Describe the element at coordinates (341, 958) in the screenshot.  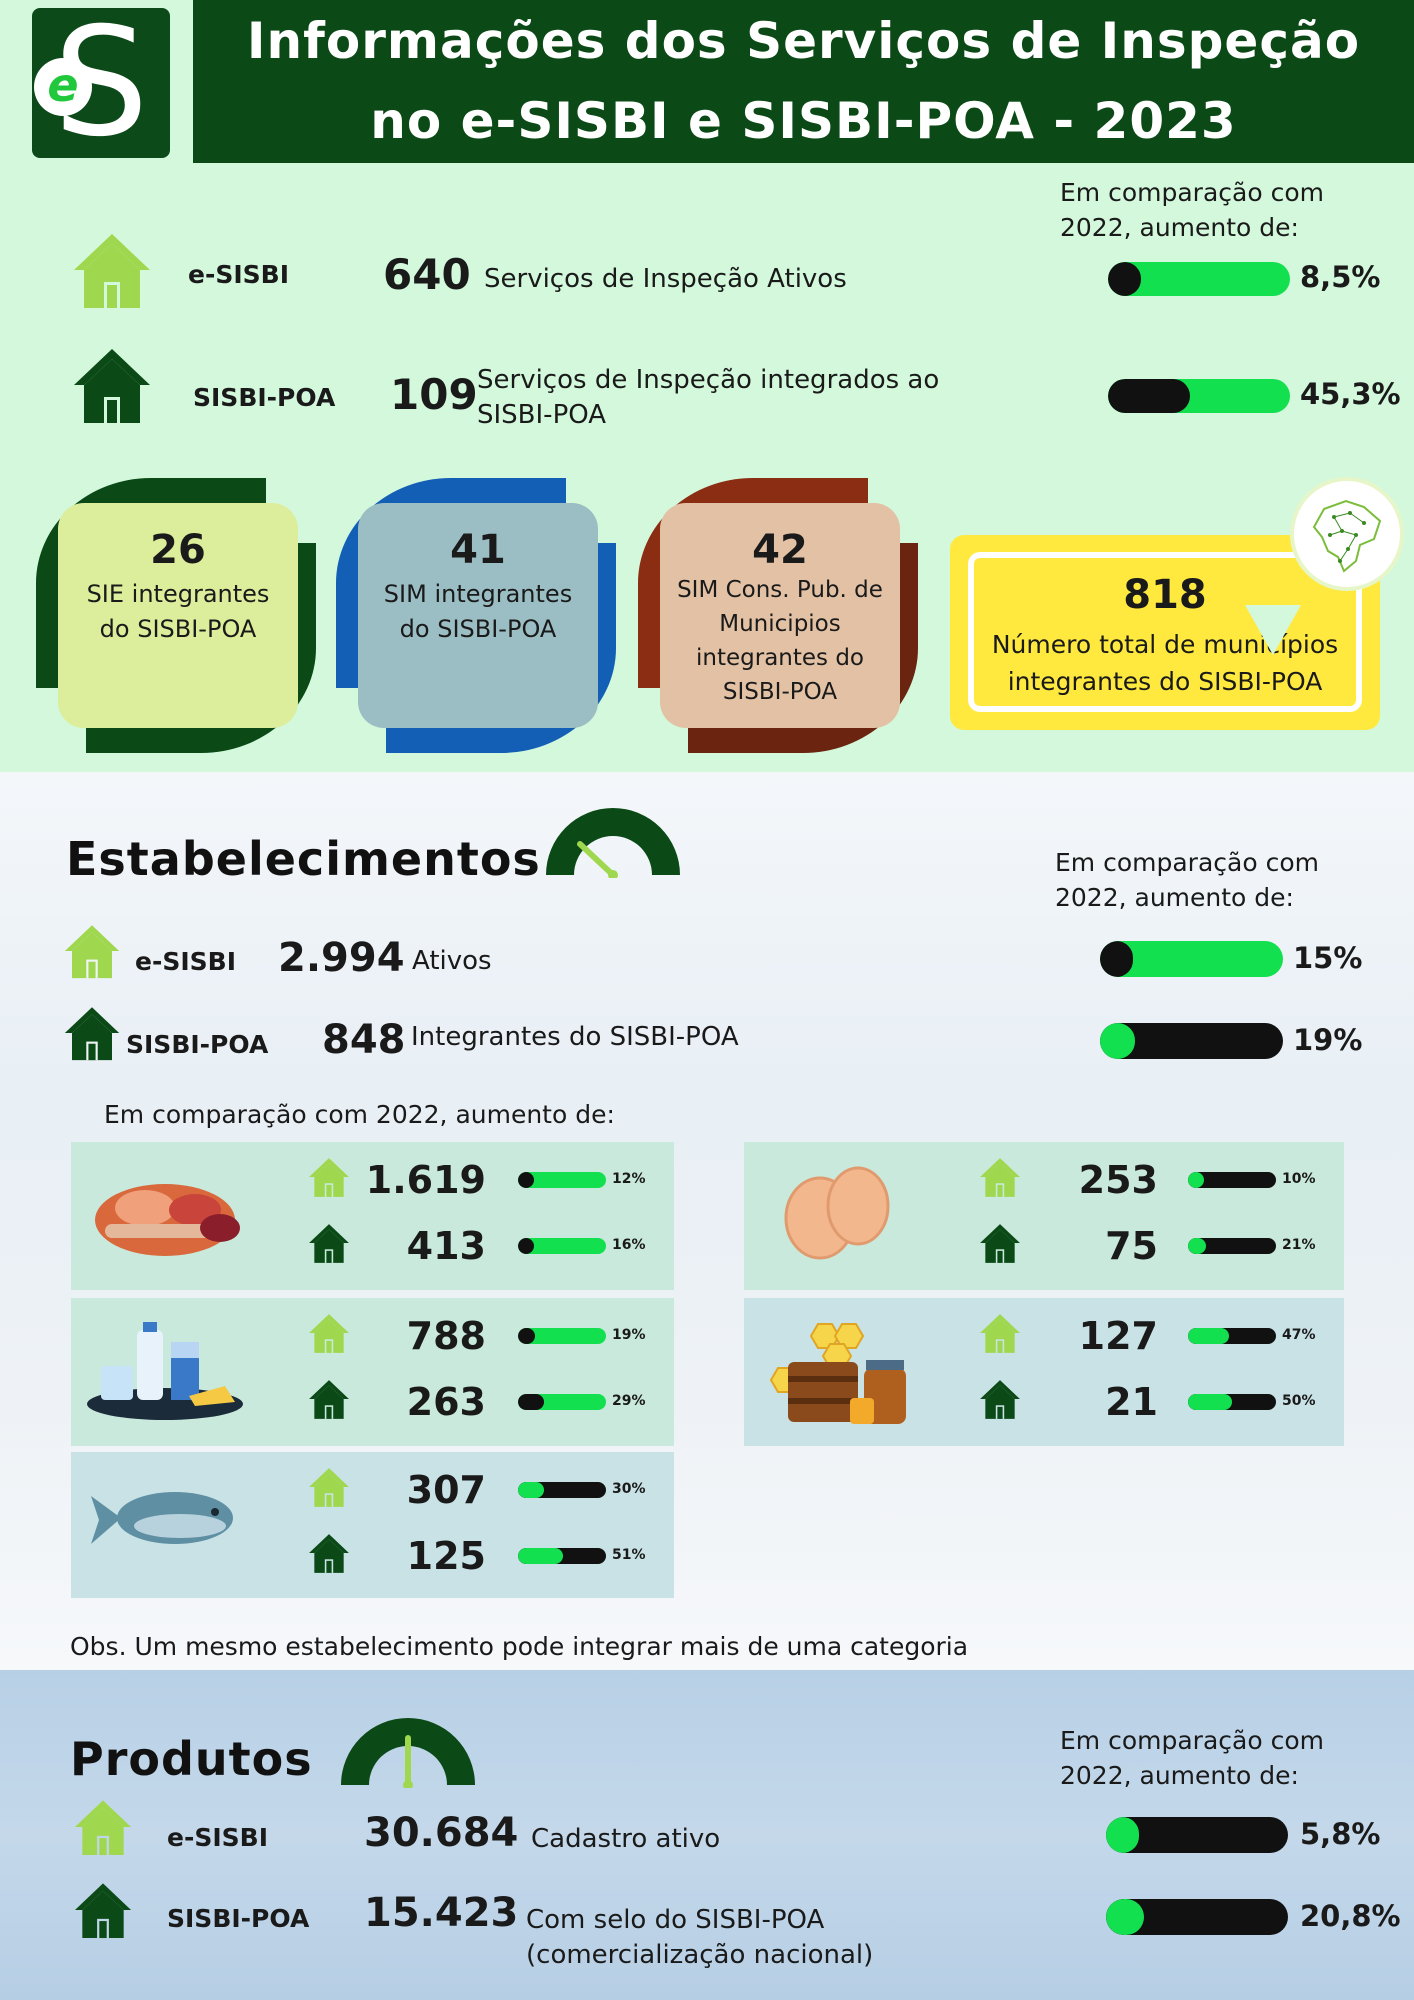
I see `estab-esisbi-value: 2.994` at that location.